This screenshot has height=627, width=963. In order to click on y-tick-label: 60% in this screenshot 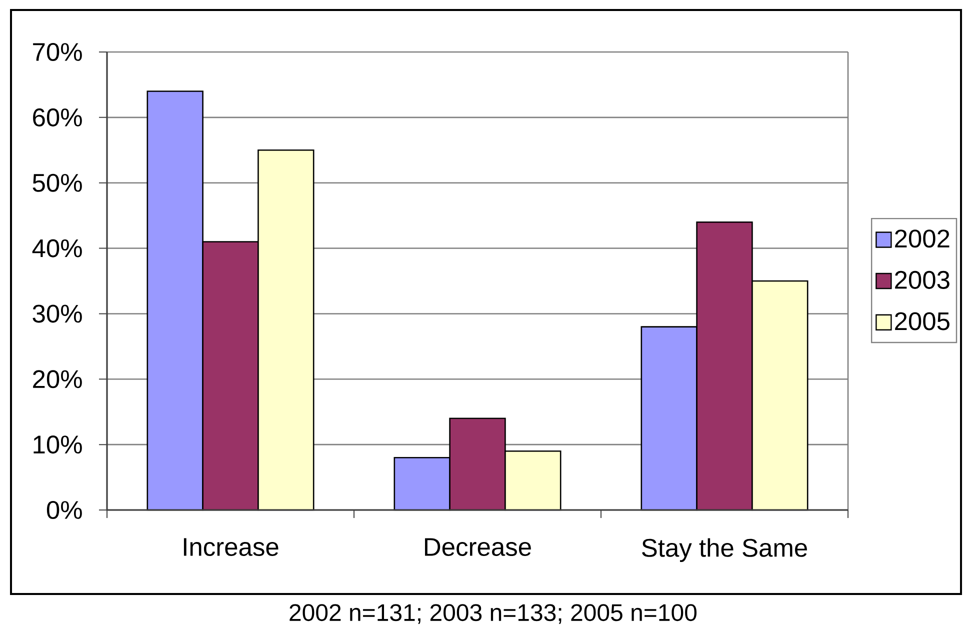, I will do `click(57, 117)`.